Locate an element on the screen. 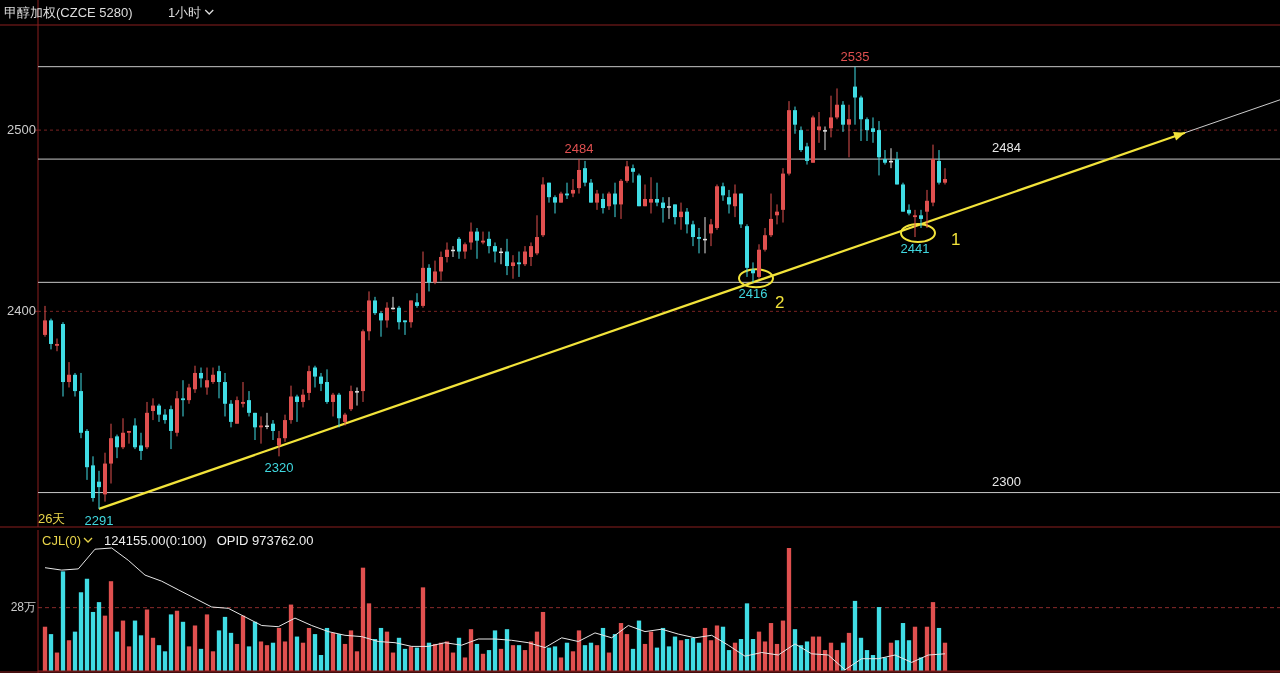 The image size is (1280, 673). chart-title: CJL(0) is located at coordinates (62, 540).